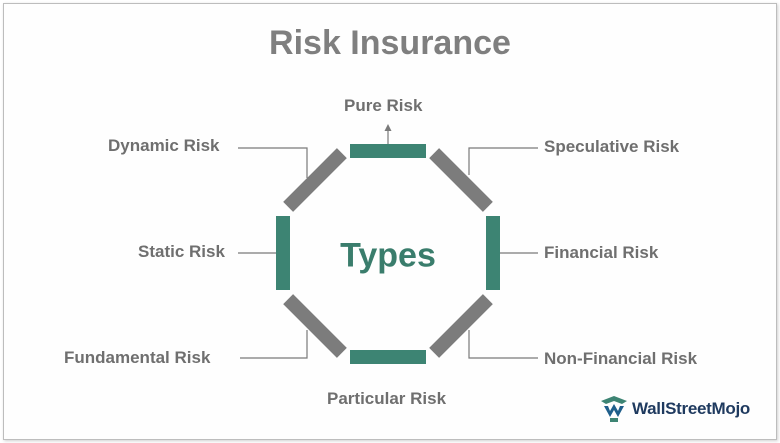  Describe the element at coordinates (388, 151) in the screenshot. I see `bar-top` at that location.